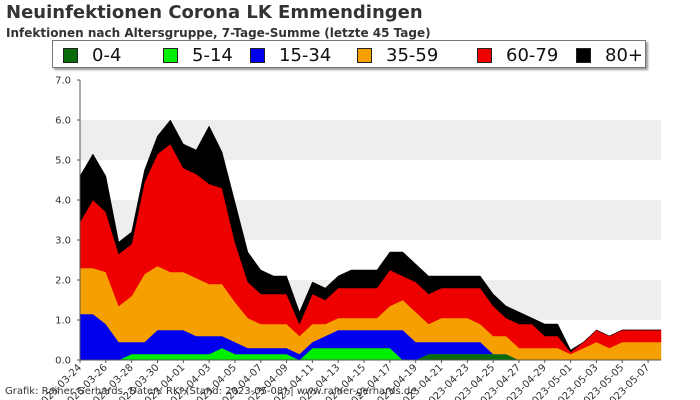  What do you see at coordinates (107, 55) in the screenshot?
I see `legend-label: 0-4` at bounding box center [107, 55].